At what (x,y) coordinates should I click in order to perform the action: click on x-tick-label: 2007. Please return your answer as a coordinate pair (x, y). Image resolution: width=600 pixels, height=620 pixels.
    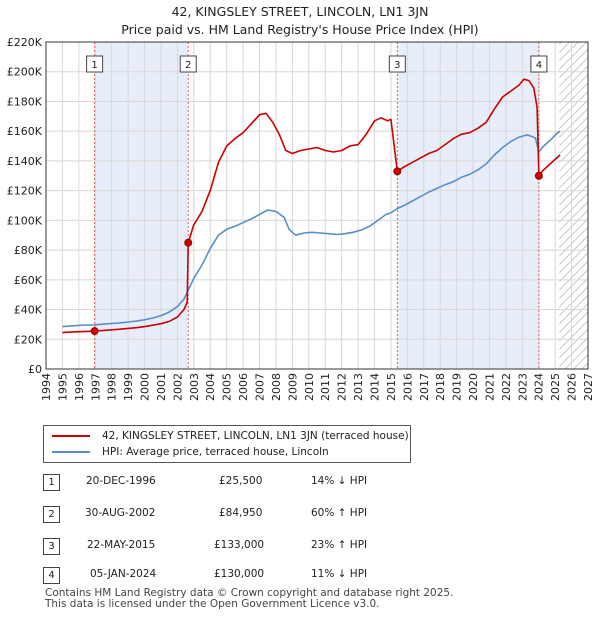
    Looking at the image, I should click on (260, 387).